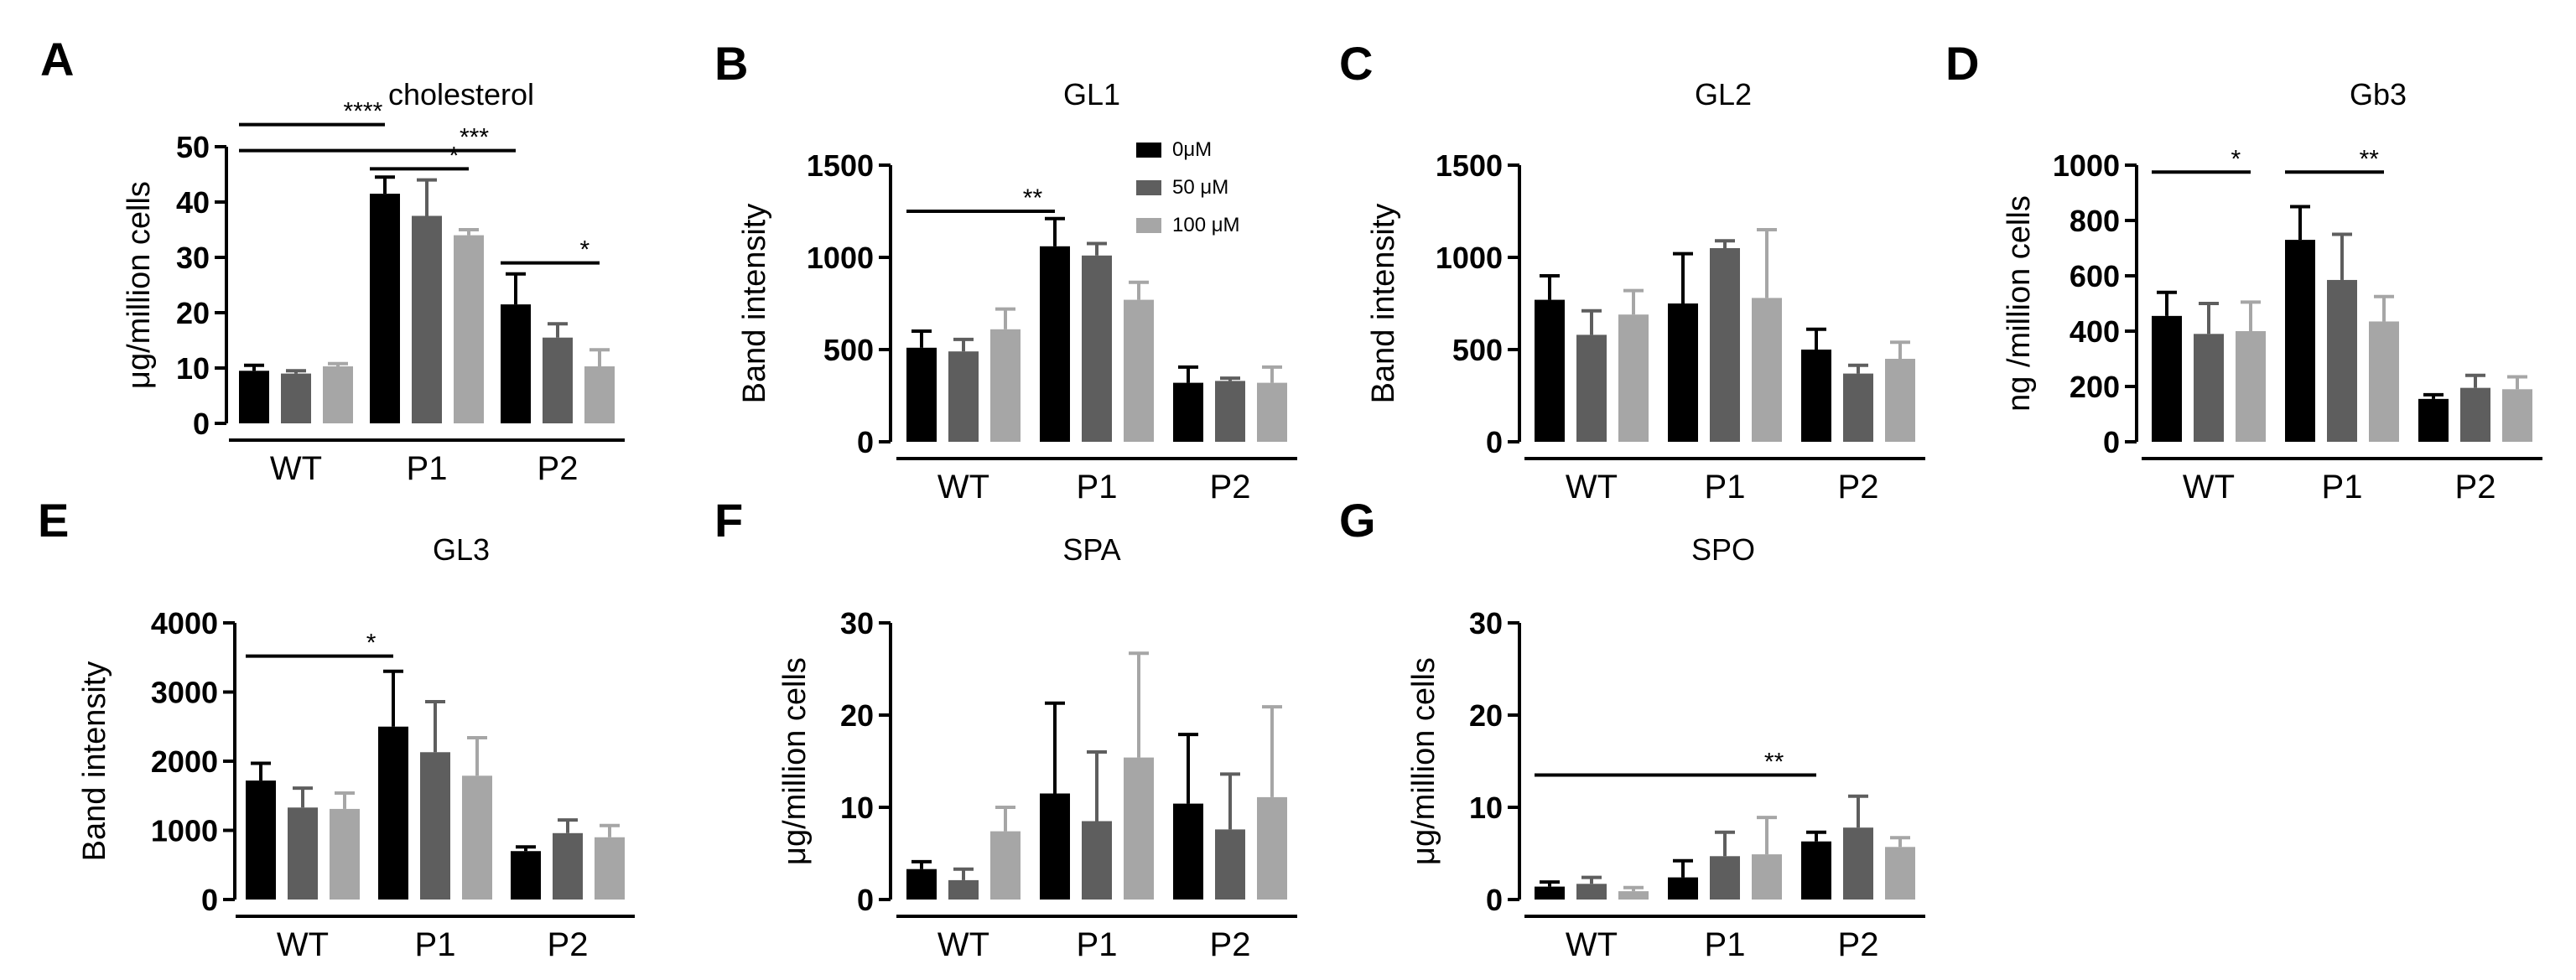 The height and width of the screenshot is (980, 2576). I want to click on y-tick-label: 500, so click(848, 350).